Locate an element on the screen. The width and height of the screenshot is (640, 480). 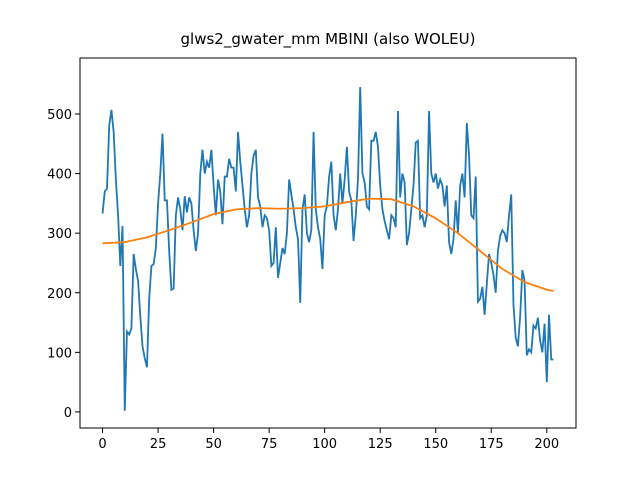
y-tick-label: 200 is located at coordinates (59, 294).